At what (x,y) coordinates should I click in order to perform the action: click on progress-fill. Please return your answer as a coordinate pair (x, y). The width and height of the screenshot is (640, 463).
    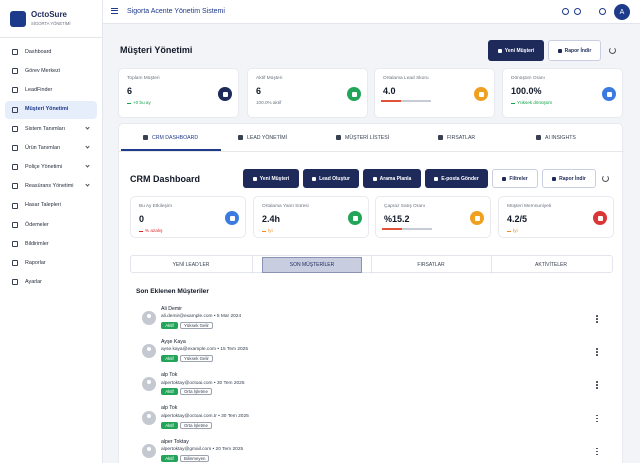
    Looking at the image, I should click on (391, 101).